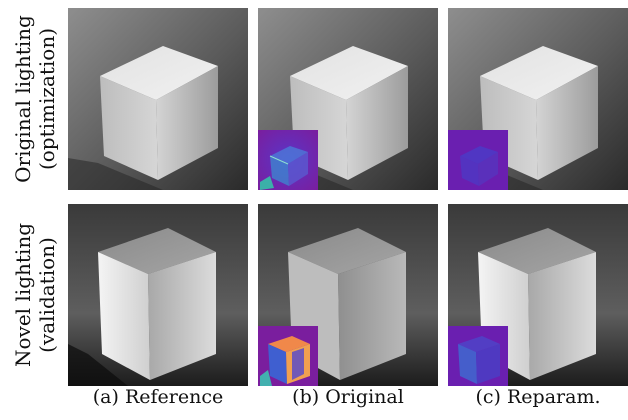 This screenshot has width=628, height=420. What do you see at coordinates (158, 99) in the screenshot?
I see `render-reference-original-lighting` at bounding box center [158, 99].